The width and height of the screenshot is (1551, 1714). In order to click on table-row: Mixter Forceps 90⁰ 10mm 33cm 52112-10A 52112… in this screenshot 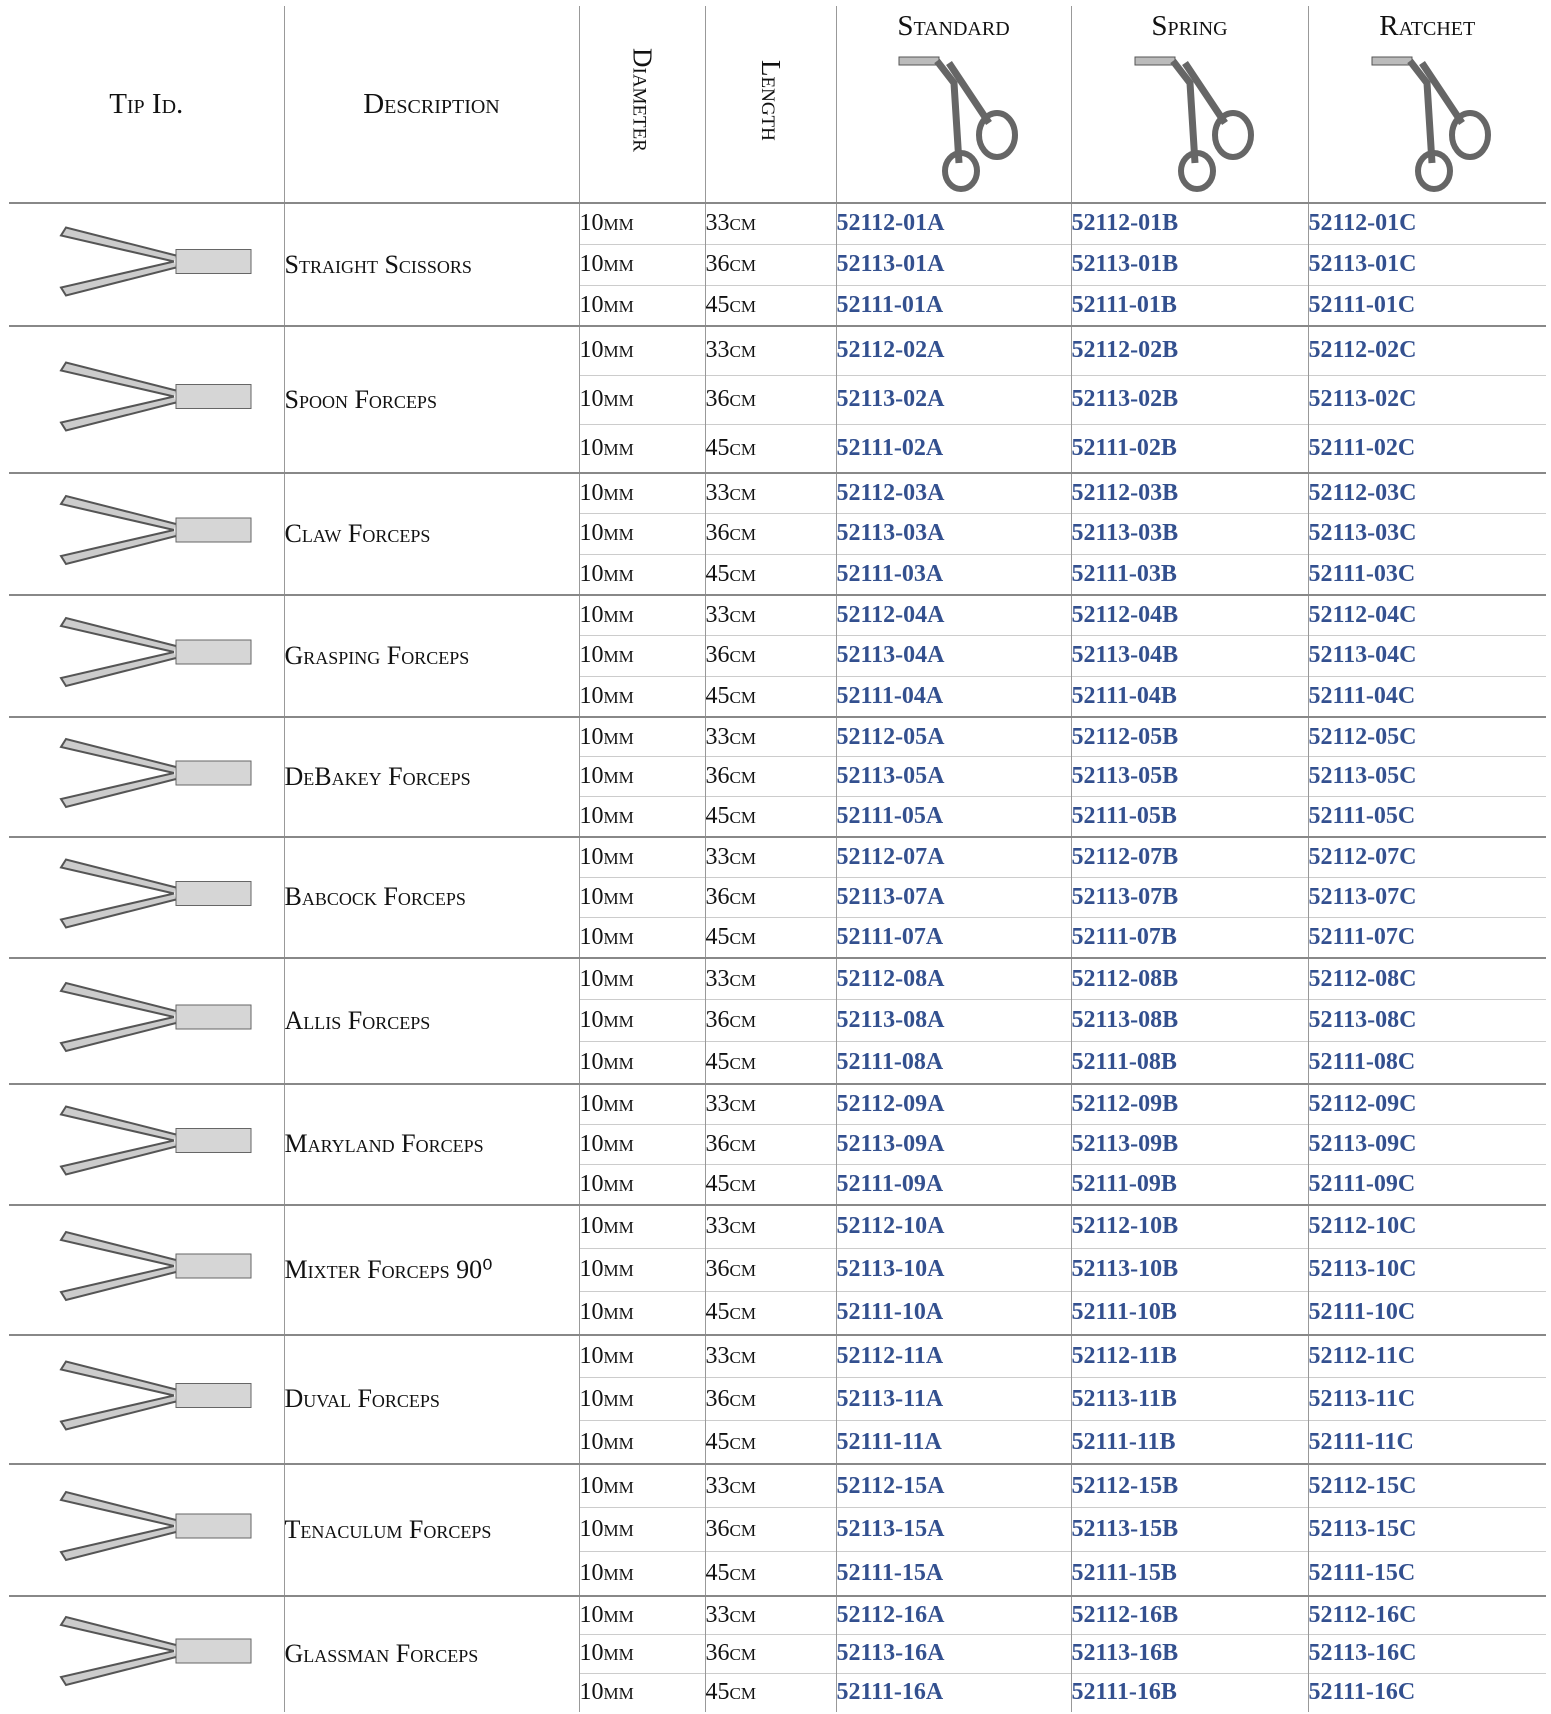, I will do `click(777, 1269)`.